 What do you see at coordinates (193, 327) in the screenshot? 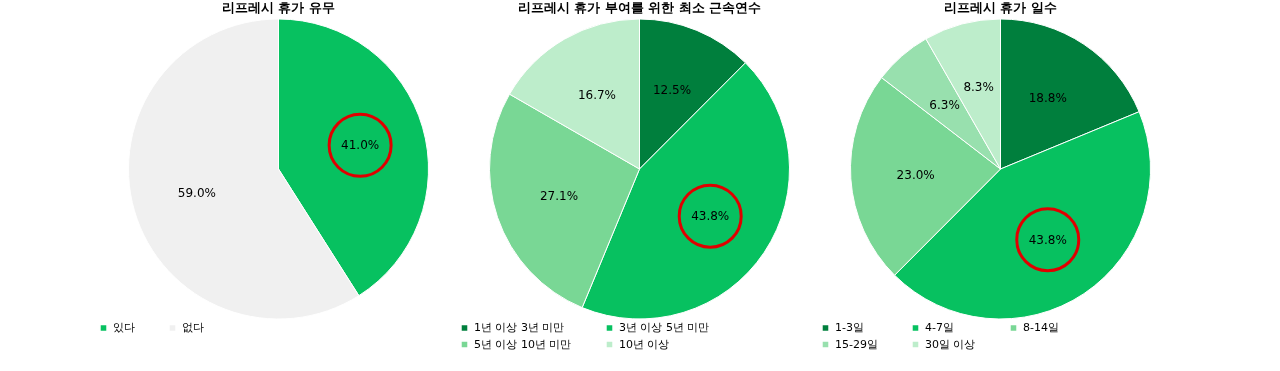
I see `legend-label: 없다` at bounding box center [193, 327].